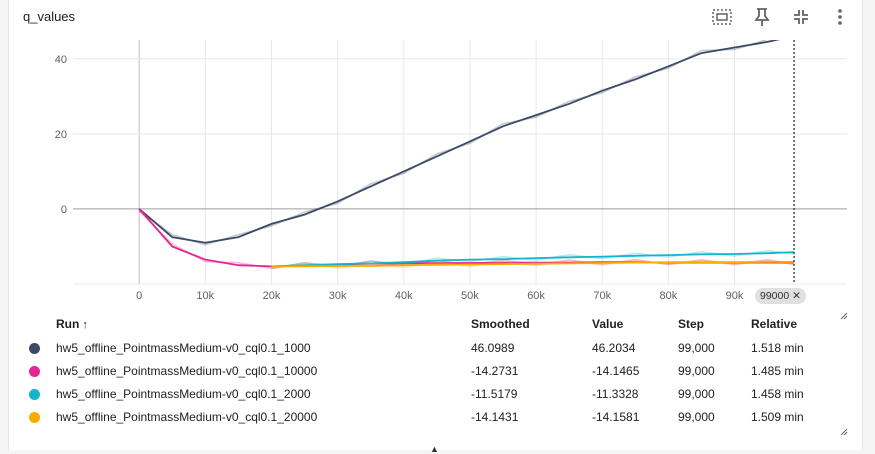 Image resolution: width=875 pixels, height=454 pixels. Describe the element at coordinates (608, 324) in the screenshot. I see `value-column-header: Value` at that location.